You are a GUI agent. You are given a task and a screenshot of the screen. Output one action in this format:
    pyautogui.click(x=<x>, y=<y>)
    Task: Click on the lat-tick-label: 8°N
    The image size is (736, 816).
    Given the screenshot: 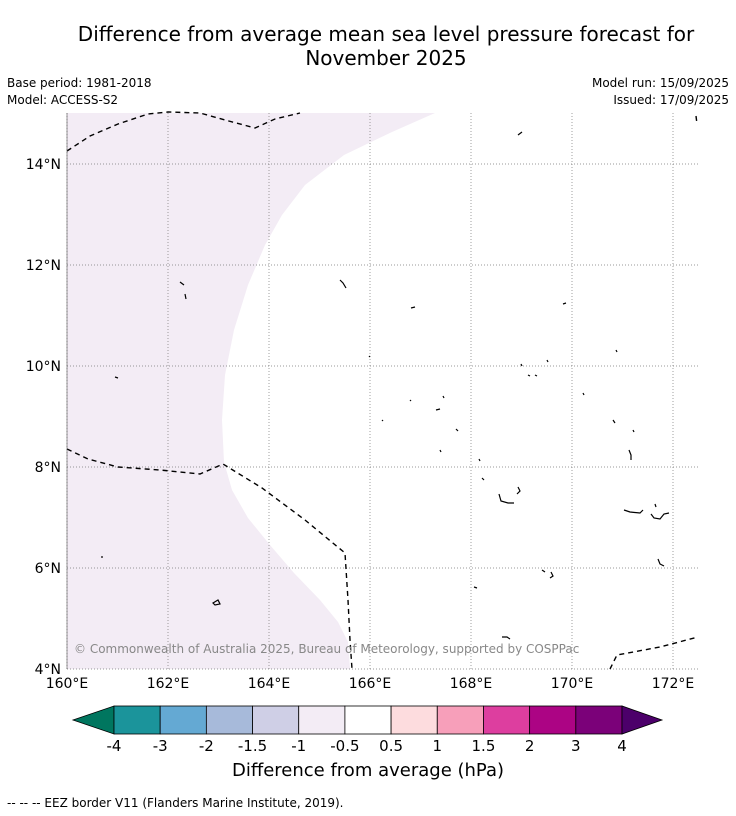 What is the action you would take?
    pyautogui.click(x=48, y=468)
    